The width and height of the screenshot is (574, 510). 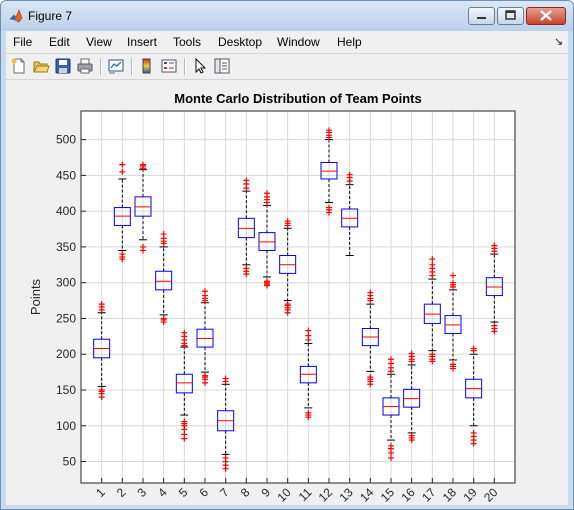 I want to click on y-tick-label: 250, so click(x=66, y=318).